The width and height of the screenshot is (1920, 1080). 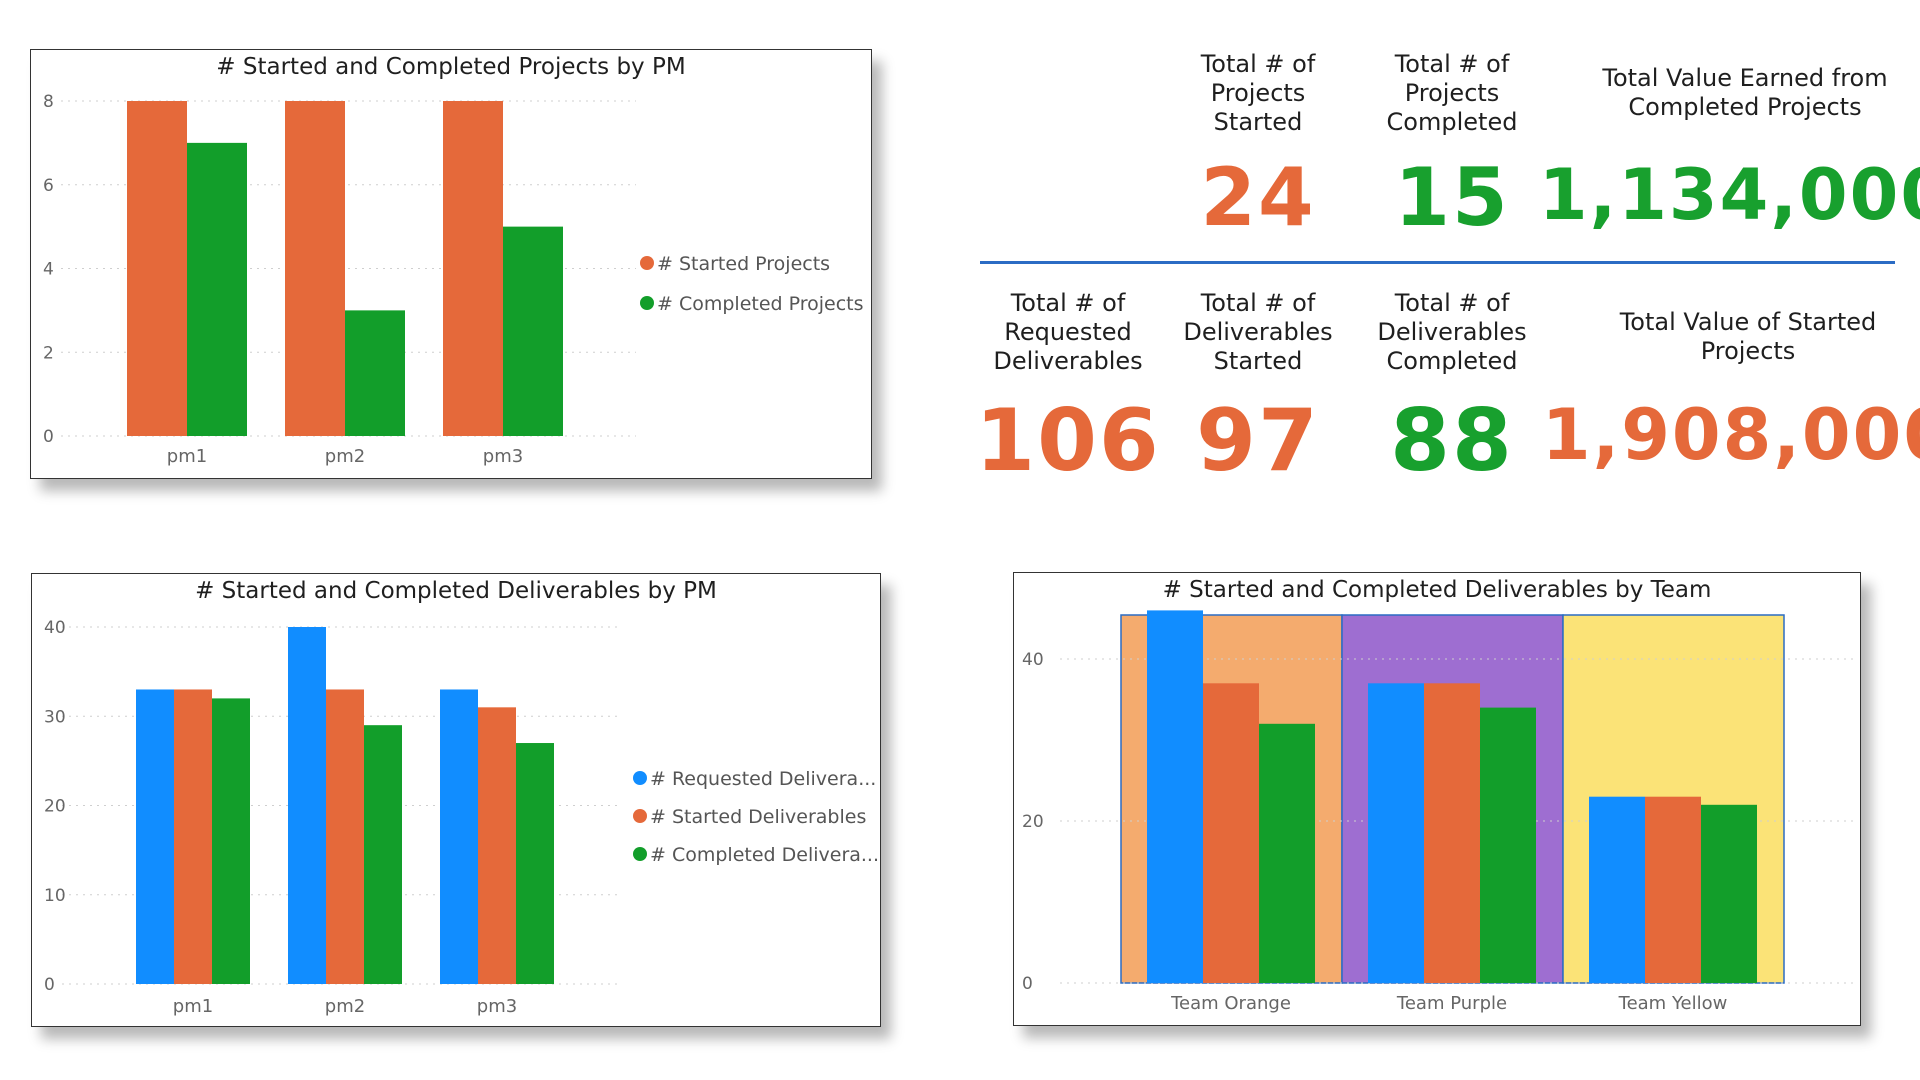 I want to click on legend-label: # Started Projects, so click(x=743, y=264).